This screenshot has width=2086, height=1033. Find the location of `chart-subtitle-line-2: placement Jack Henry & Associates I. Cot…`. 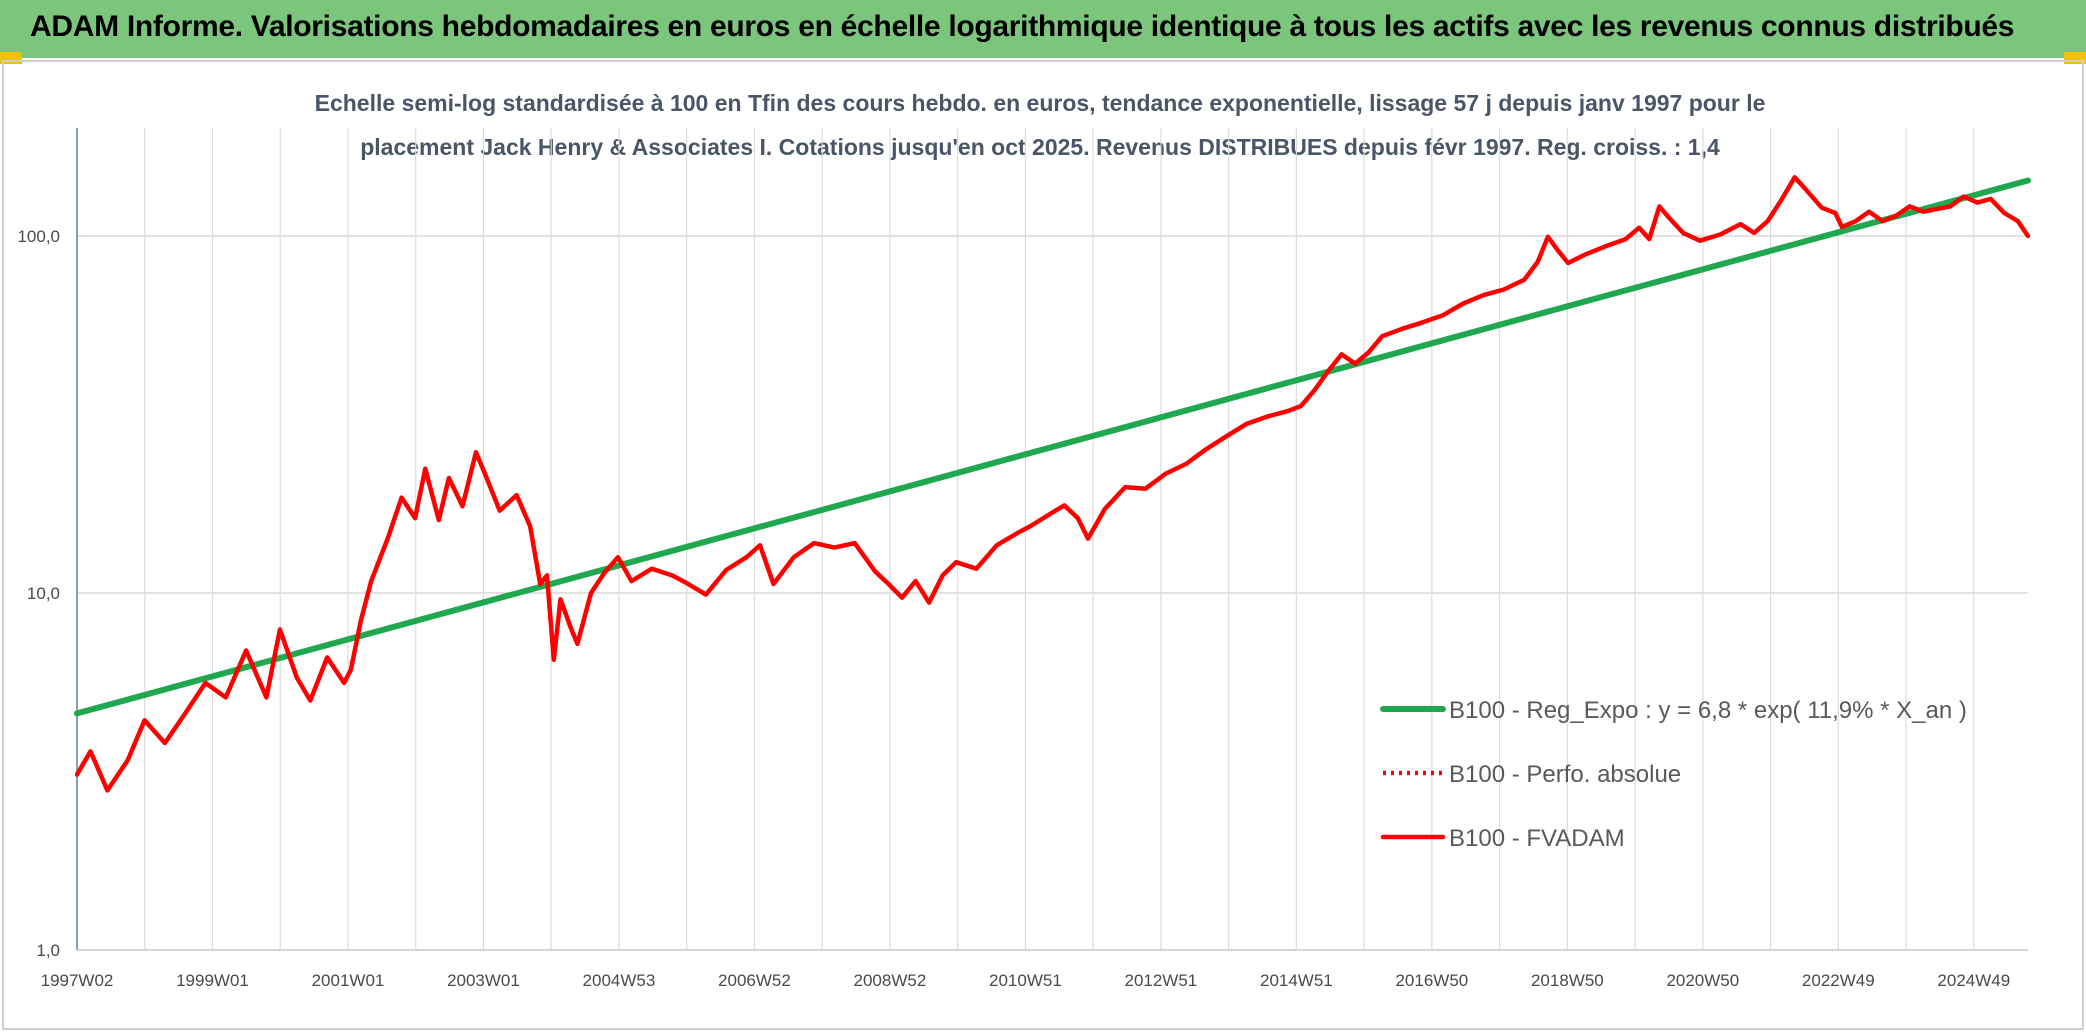

chart-subtitle-line-2: placement Jack Henry & Associates I. Cot… is located at coordinates (1040, 147).